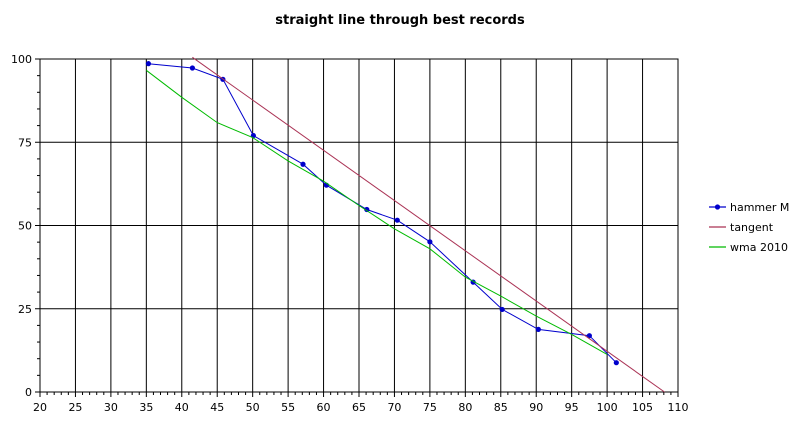 This screenshot has width=800, height=424. What do you see at coordinates (40, 407) in the screenshot?
I see `x-tick-label: 20` at bounding box center [40, 407].